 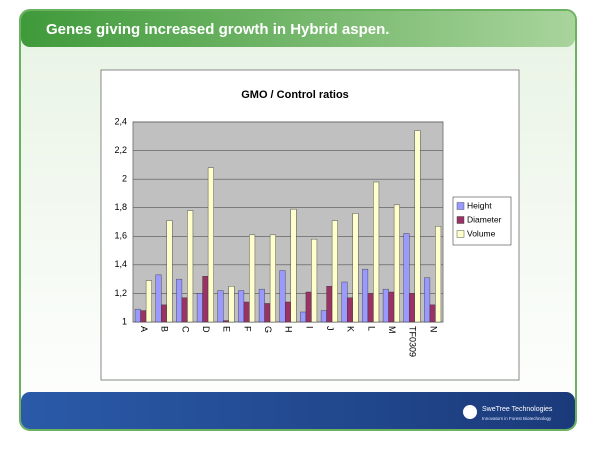 What do you see at coordinates (227, 329) in the screenshot?
I see `x-tick-label: E` at bounding box center [227, 329].